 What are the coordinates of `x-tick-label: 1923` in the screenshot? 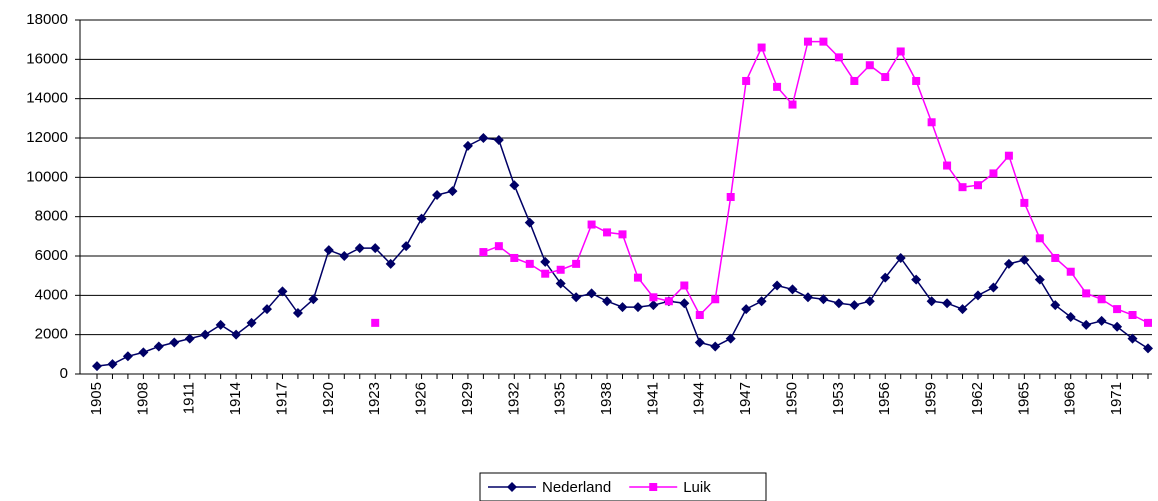 It's located at (374, 398).